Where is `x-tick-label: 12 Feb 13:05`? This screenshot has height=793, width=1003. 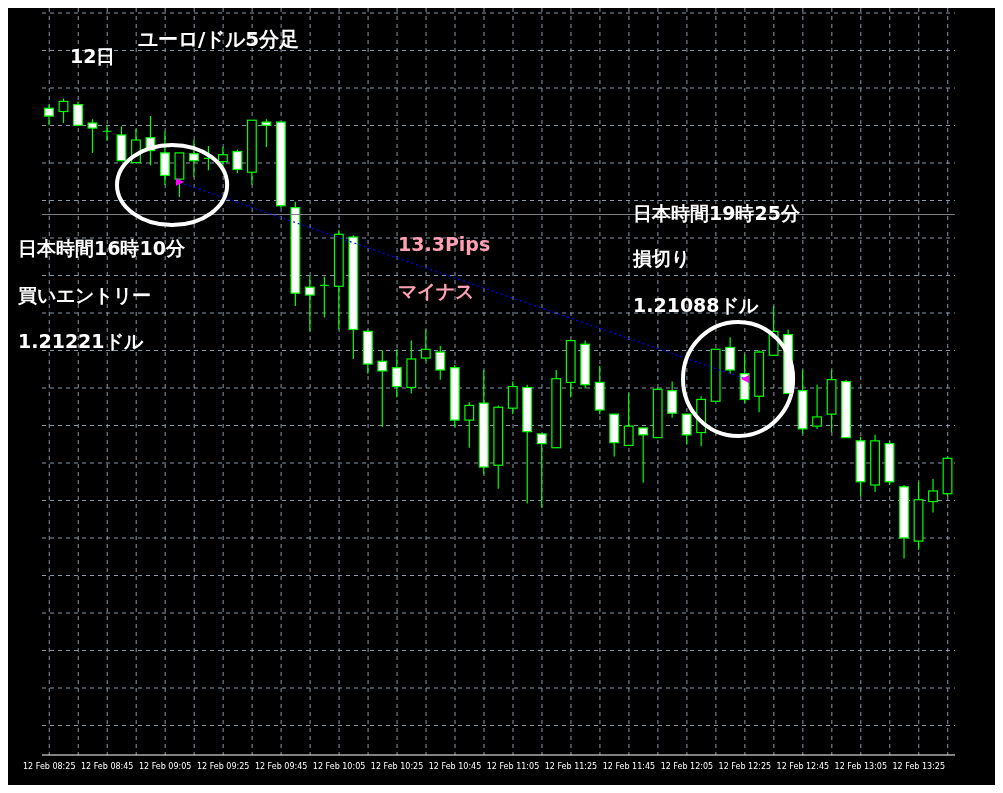
x-tick-label: 12 Feb 13:05 is located at coordinates (861, 766).